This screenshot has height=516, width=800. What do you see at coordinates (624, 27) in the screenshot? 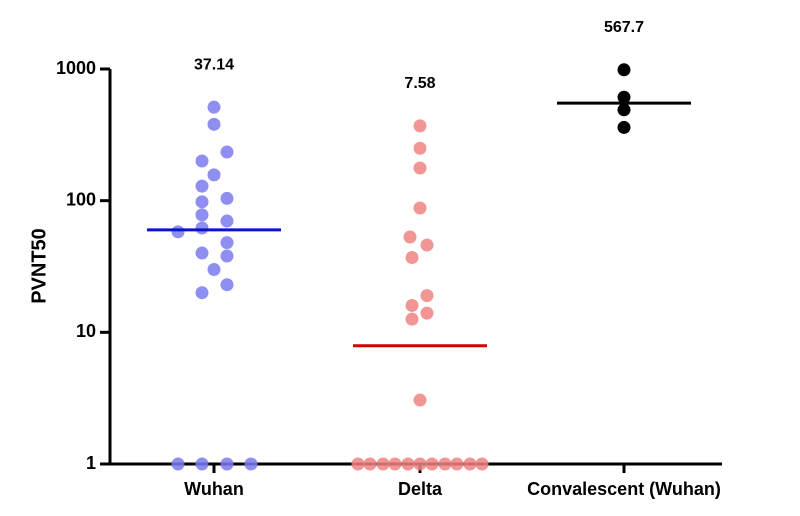
I see `annotation: 567.7` at bounding box center [624, 27].